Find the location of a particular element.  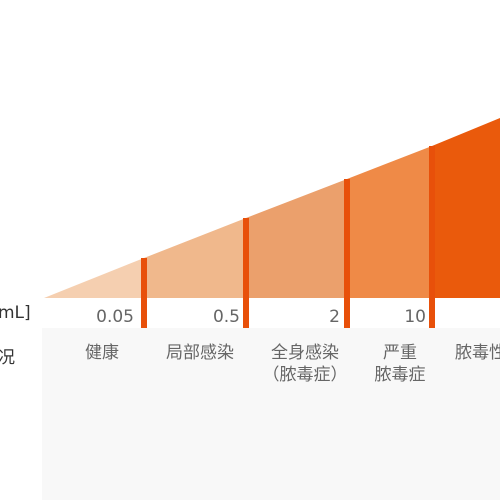

stage-label-line1: 脓毒性 is located at coordinates (477, 353).